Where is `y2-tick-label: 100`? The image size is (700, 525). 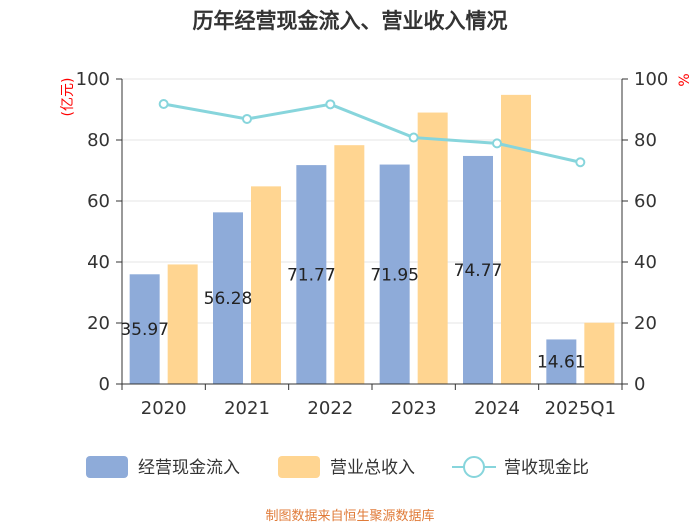
y2-tick-label: 100 is located at coordinates (651, 79).